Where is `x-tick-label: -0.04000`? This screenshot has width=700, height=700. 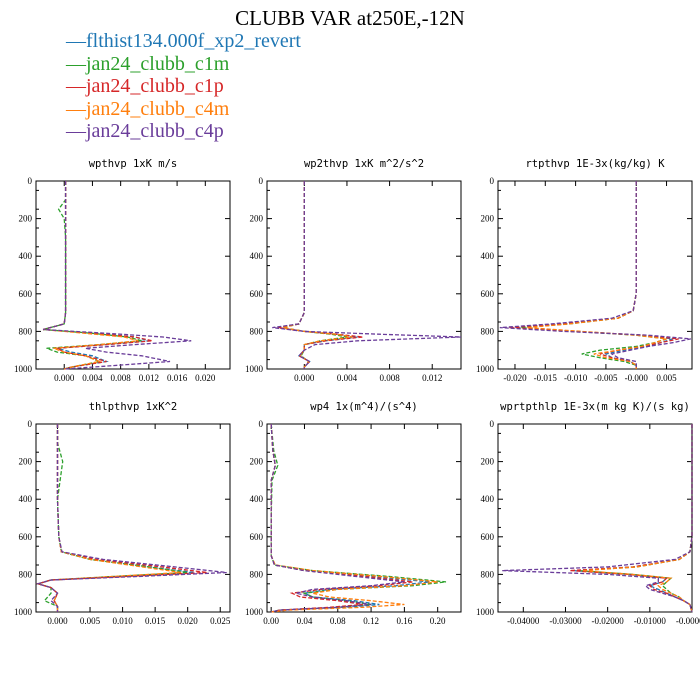
x-tick-label: -0.04000 is located at coordinates (523, 621).